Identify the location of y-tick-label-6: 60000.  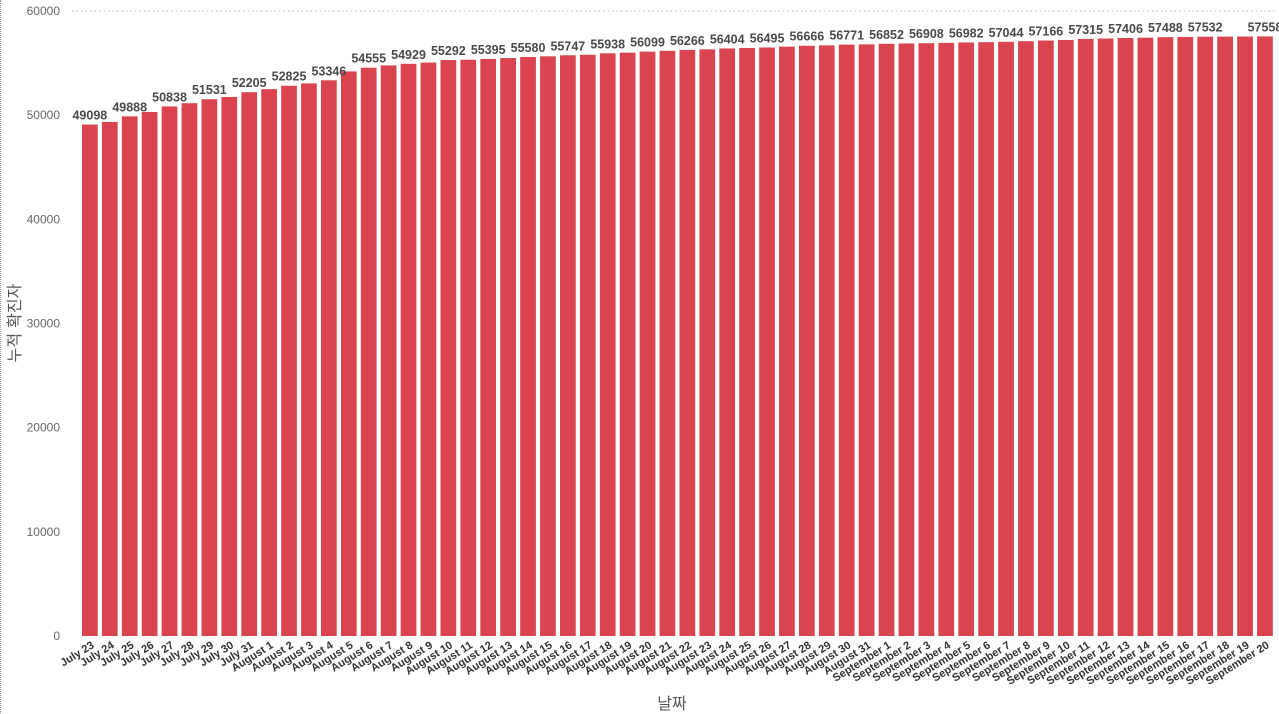
(44, 11).